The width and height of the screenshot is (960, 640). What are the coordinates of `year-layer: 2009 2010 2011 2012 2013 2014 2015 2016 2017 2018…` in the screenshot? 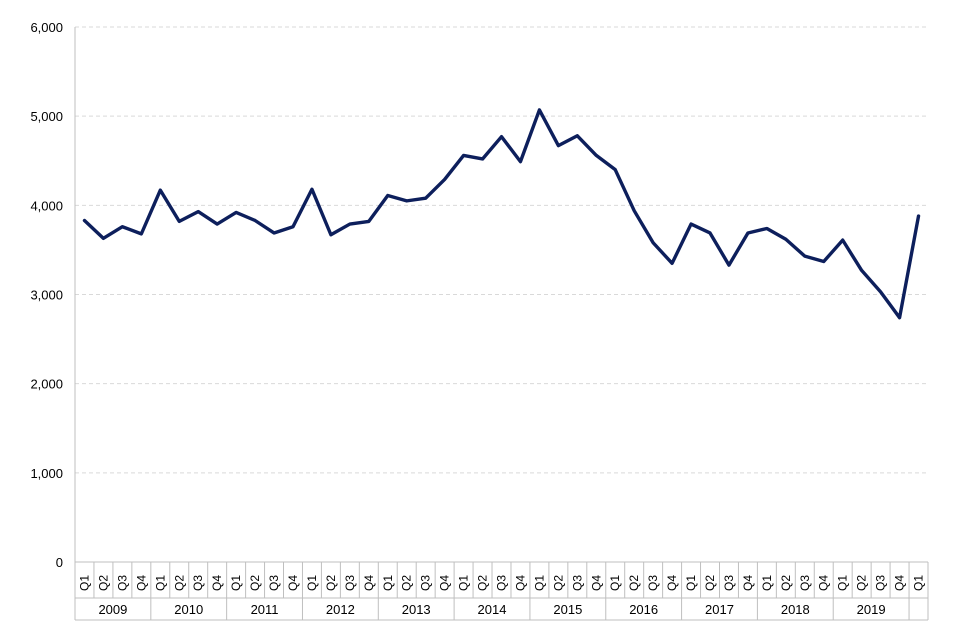 It's located at (491, 609).